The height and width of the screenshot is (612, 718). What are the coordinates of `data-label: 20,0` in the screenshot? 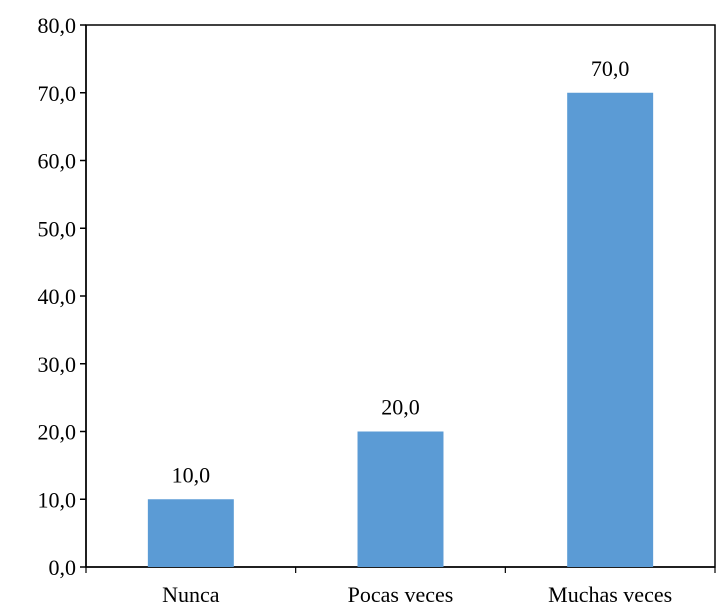 It's located at (400, 407).